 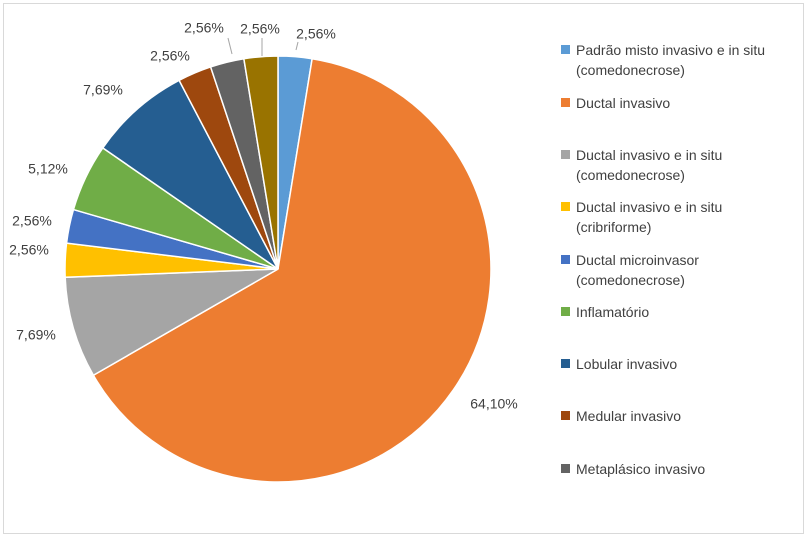 I want to click on legend-item: Lobular invasivo, so click(x=681, y=364).